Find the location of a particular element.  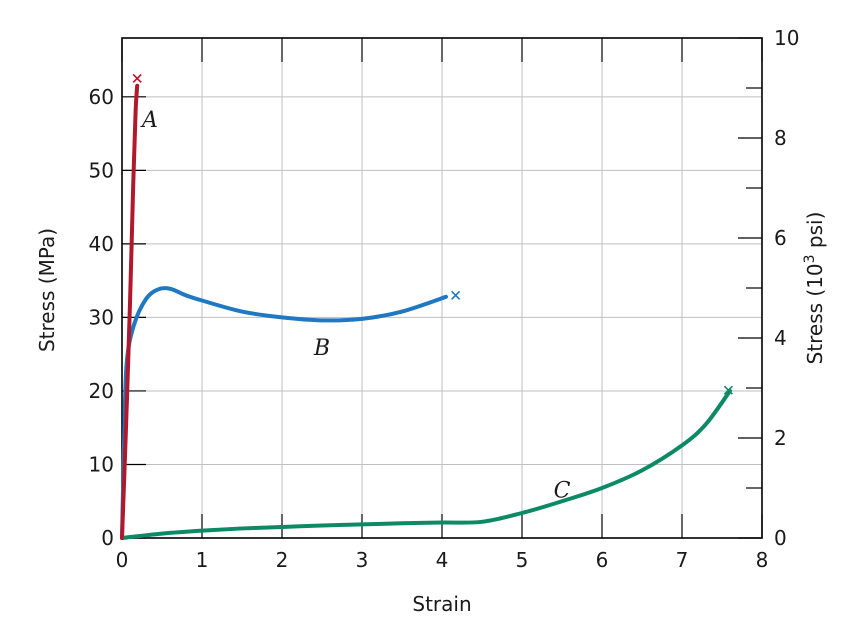

y-tick-label-right: 2 is located at coordinates (780, 438).